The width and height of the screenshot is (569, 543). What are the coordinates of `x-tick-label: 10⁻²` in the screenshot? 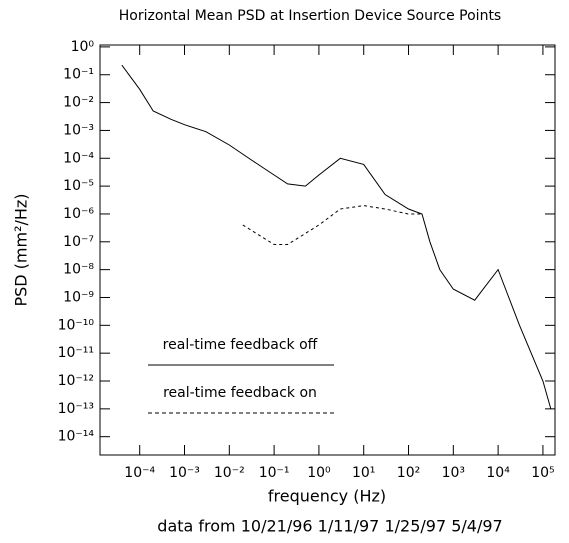 It's located at (229, 473).